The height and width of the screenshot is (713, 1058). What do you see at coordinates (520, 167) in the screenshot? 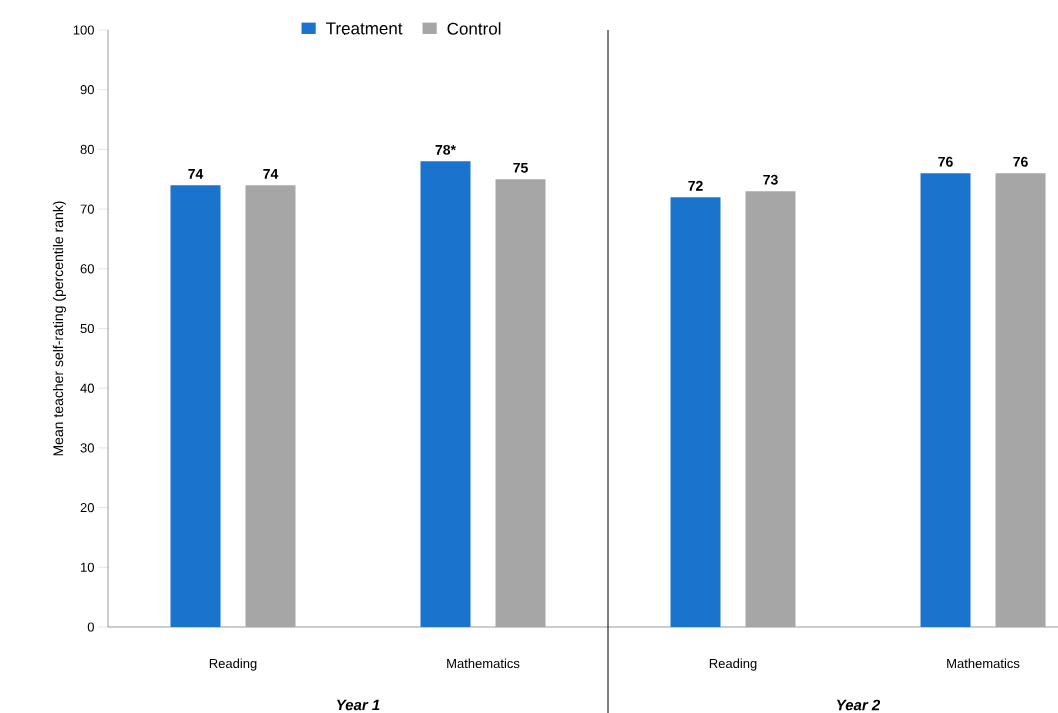
I see `data-label: 75` at bounding box center [520, 167].